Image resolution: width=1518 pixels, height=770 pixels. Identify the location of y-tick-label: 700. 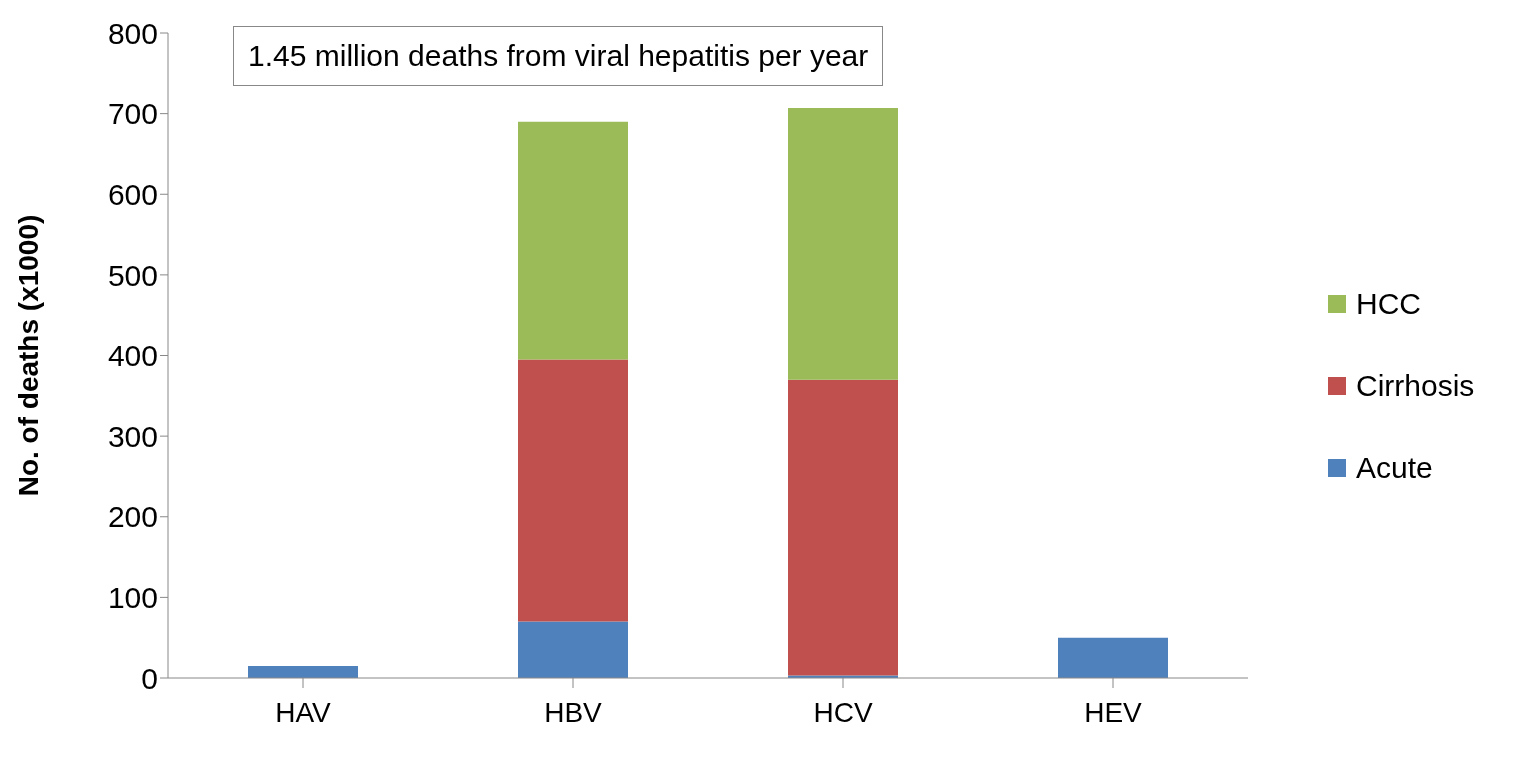
(132, 114).